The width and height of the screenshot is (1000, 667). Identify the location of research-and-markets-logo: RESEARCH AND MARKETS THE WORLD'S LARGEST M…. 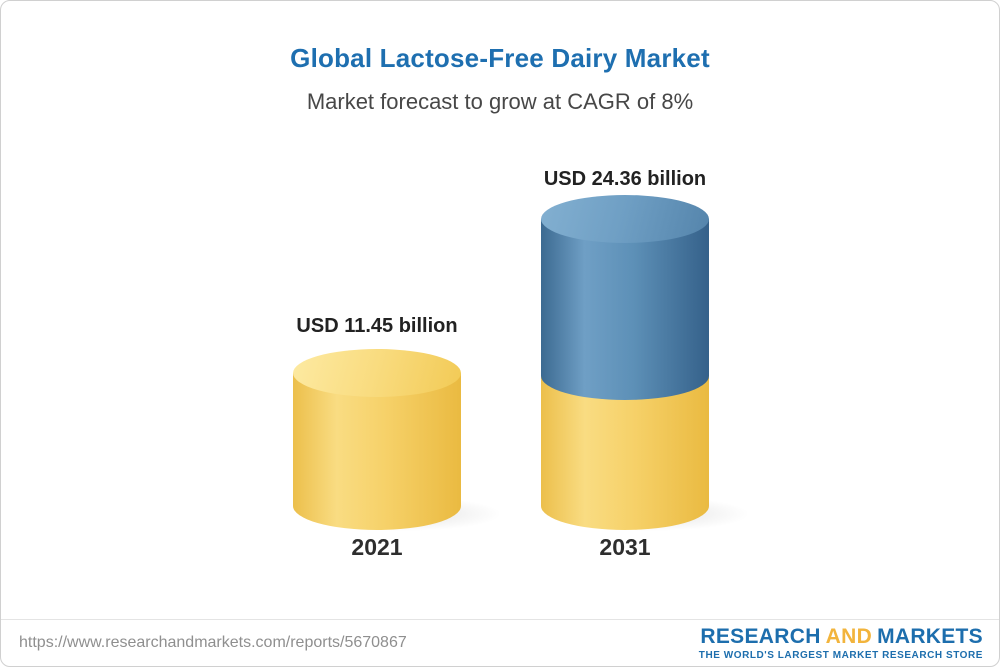
(841, 643).